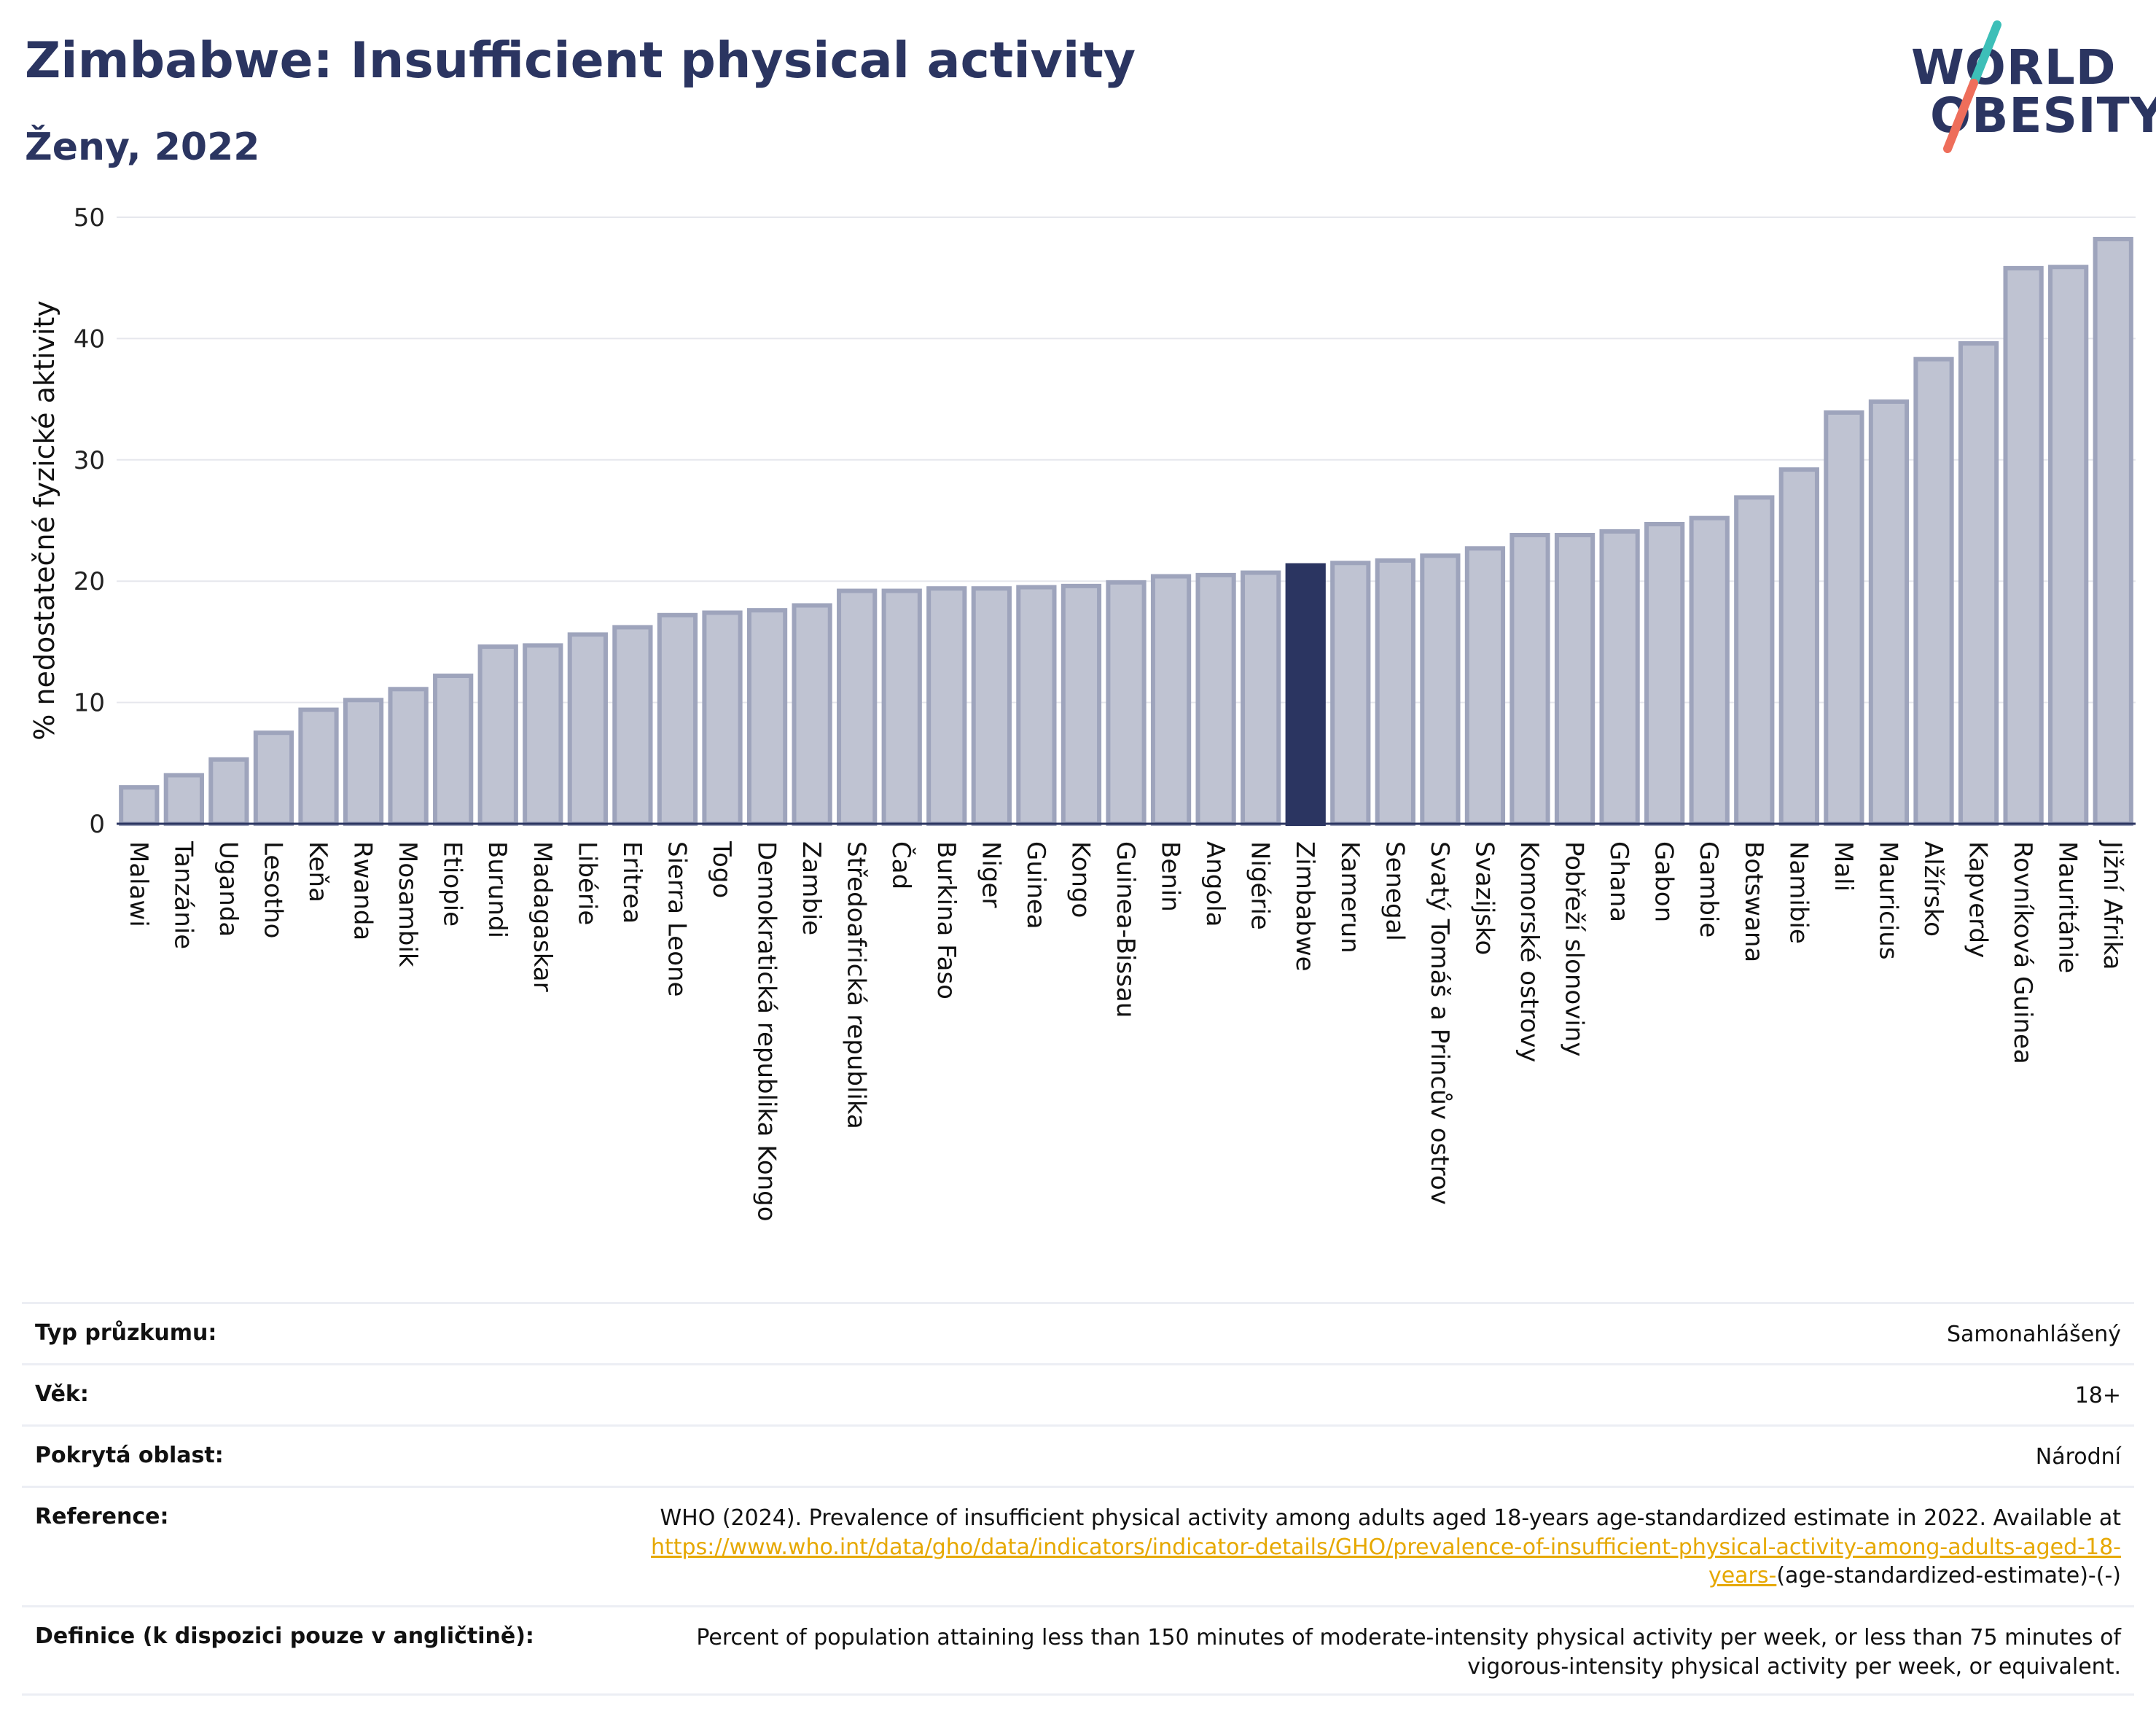  I want to click on x-tick-label: Namibie, so click(1799, 893).